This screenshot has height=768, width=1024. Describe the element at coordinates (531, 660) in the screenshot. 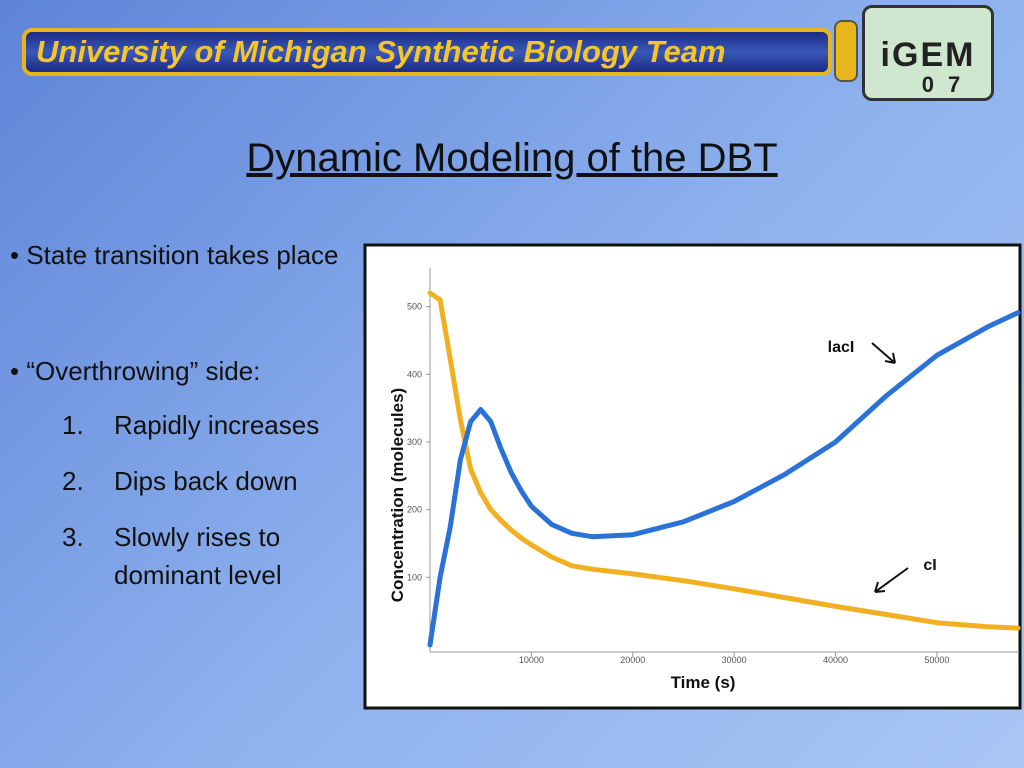

I see `x-tick-label: 10000` at that location.